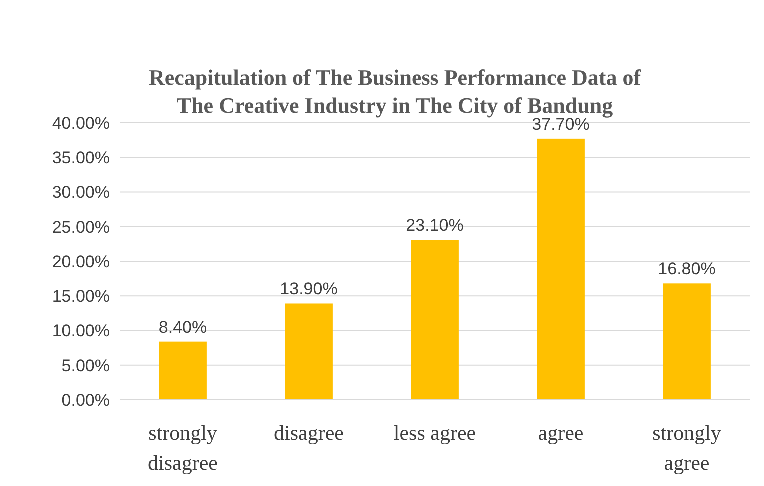  I want to click on y-tick-label: 25.00%, so click(81, 227).